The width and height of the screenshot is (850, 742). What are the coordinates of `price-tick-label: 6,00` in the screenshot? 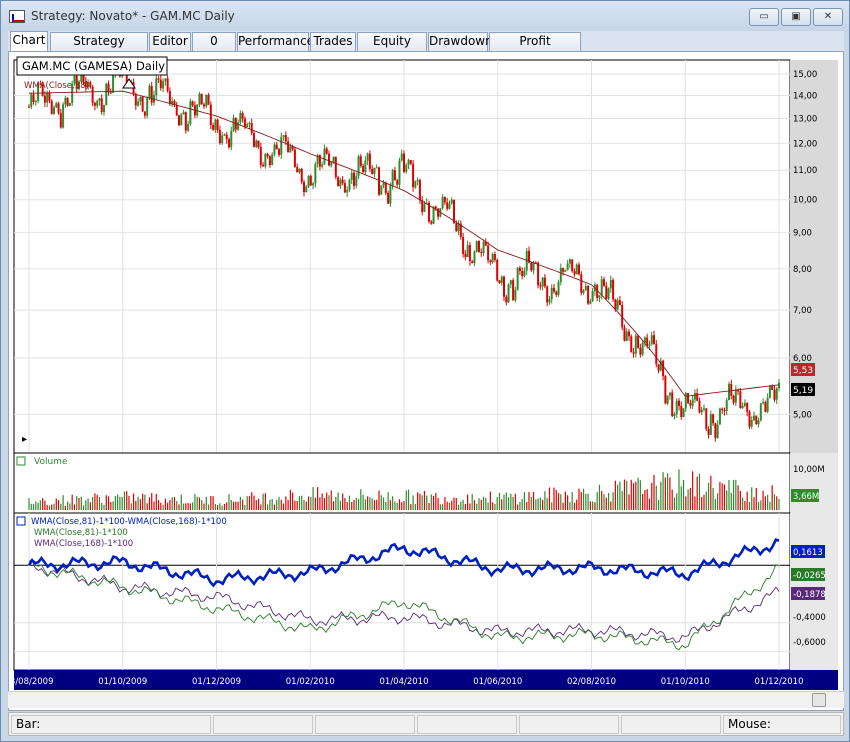 It's located at (802, 359).